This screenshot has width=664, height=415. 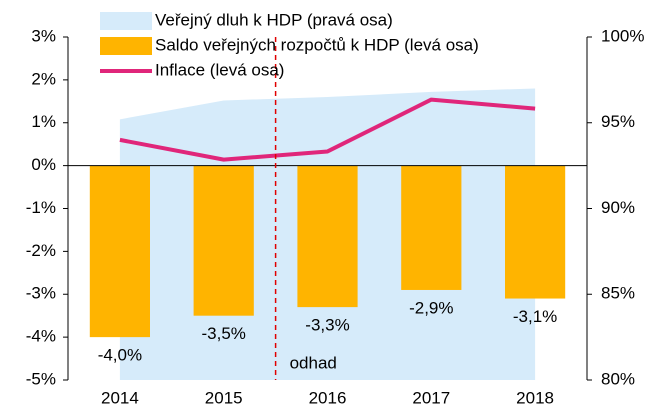 What do you see at coordinates (327, 129) in the screenshot?
I see `line` at bounding box center [327, 129].